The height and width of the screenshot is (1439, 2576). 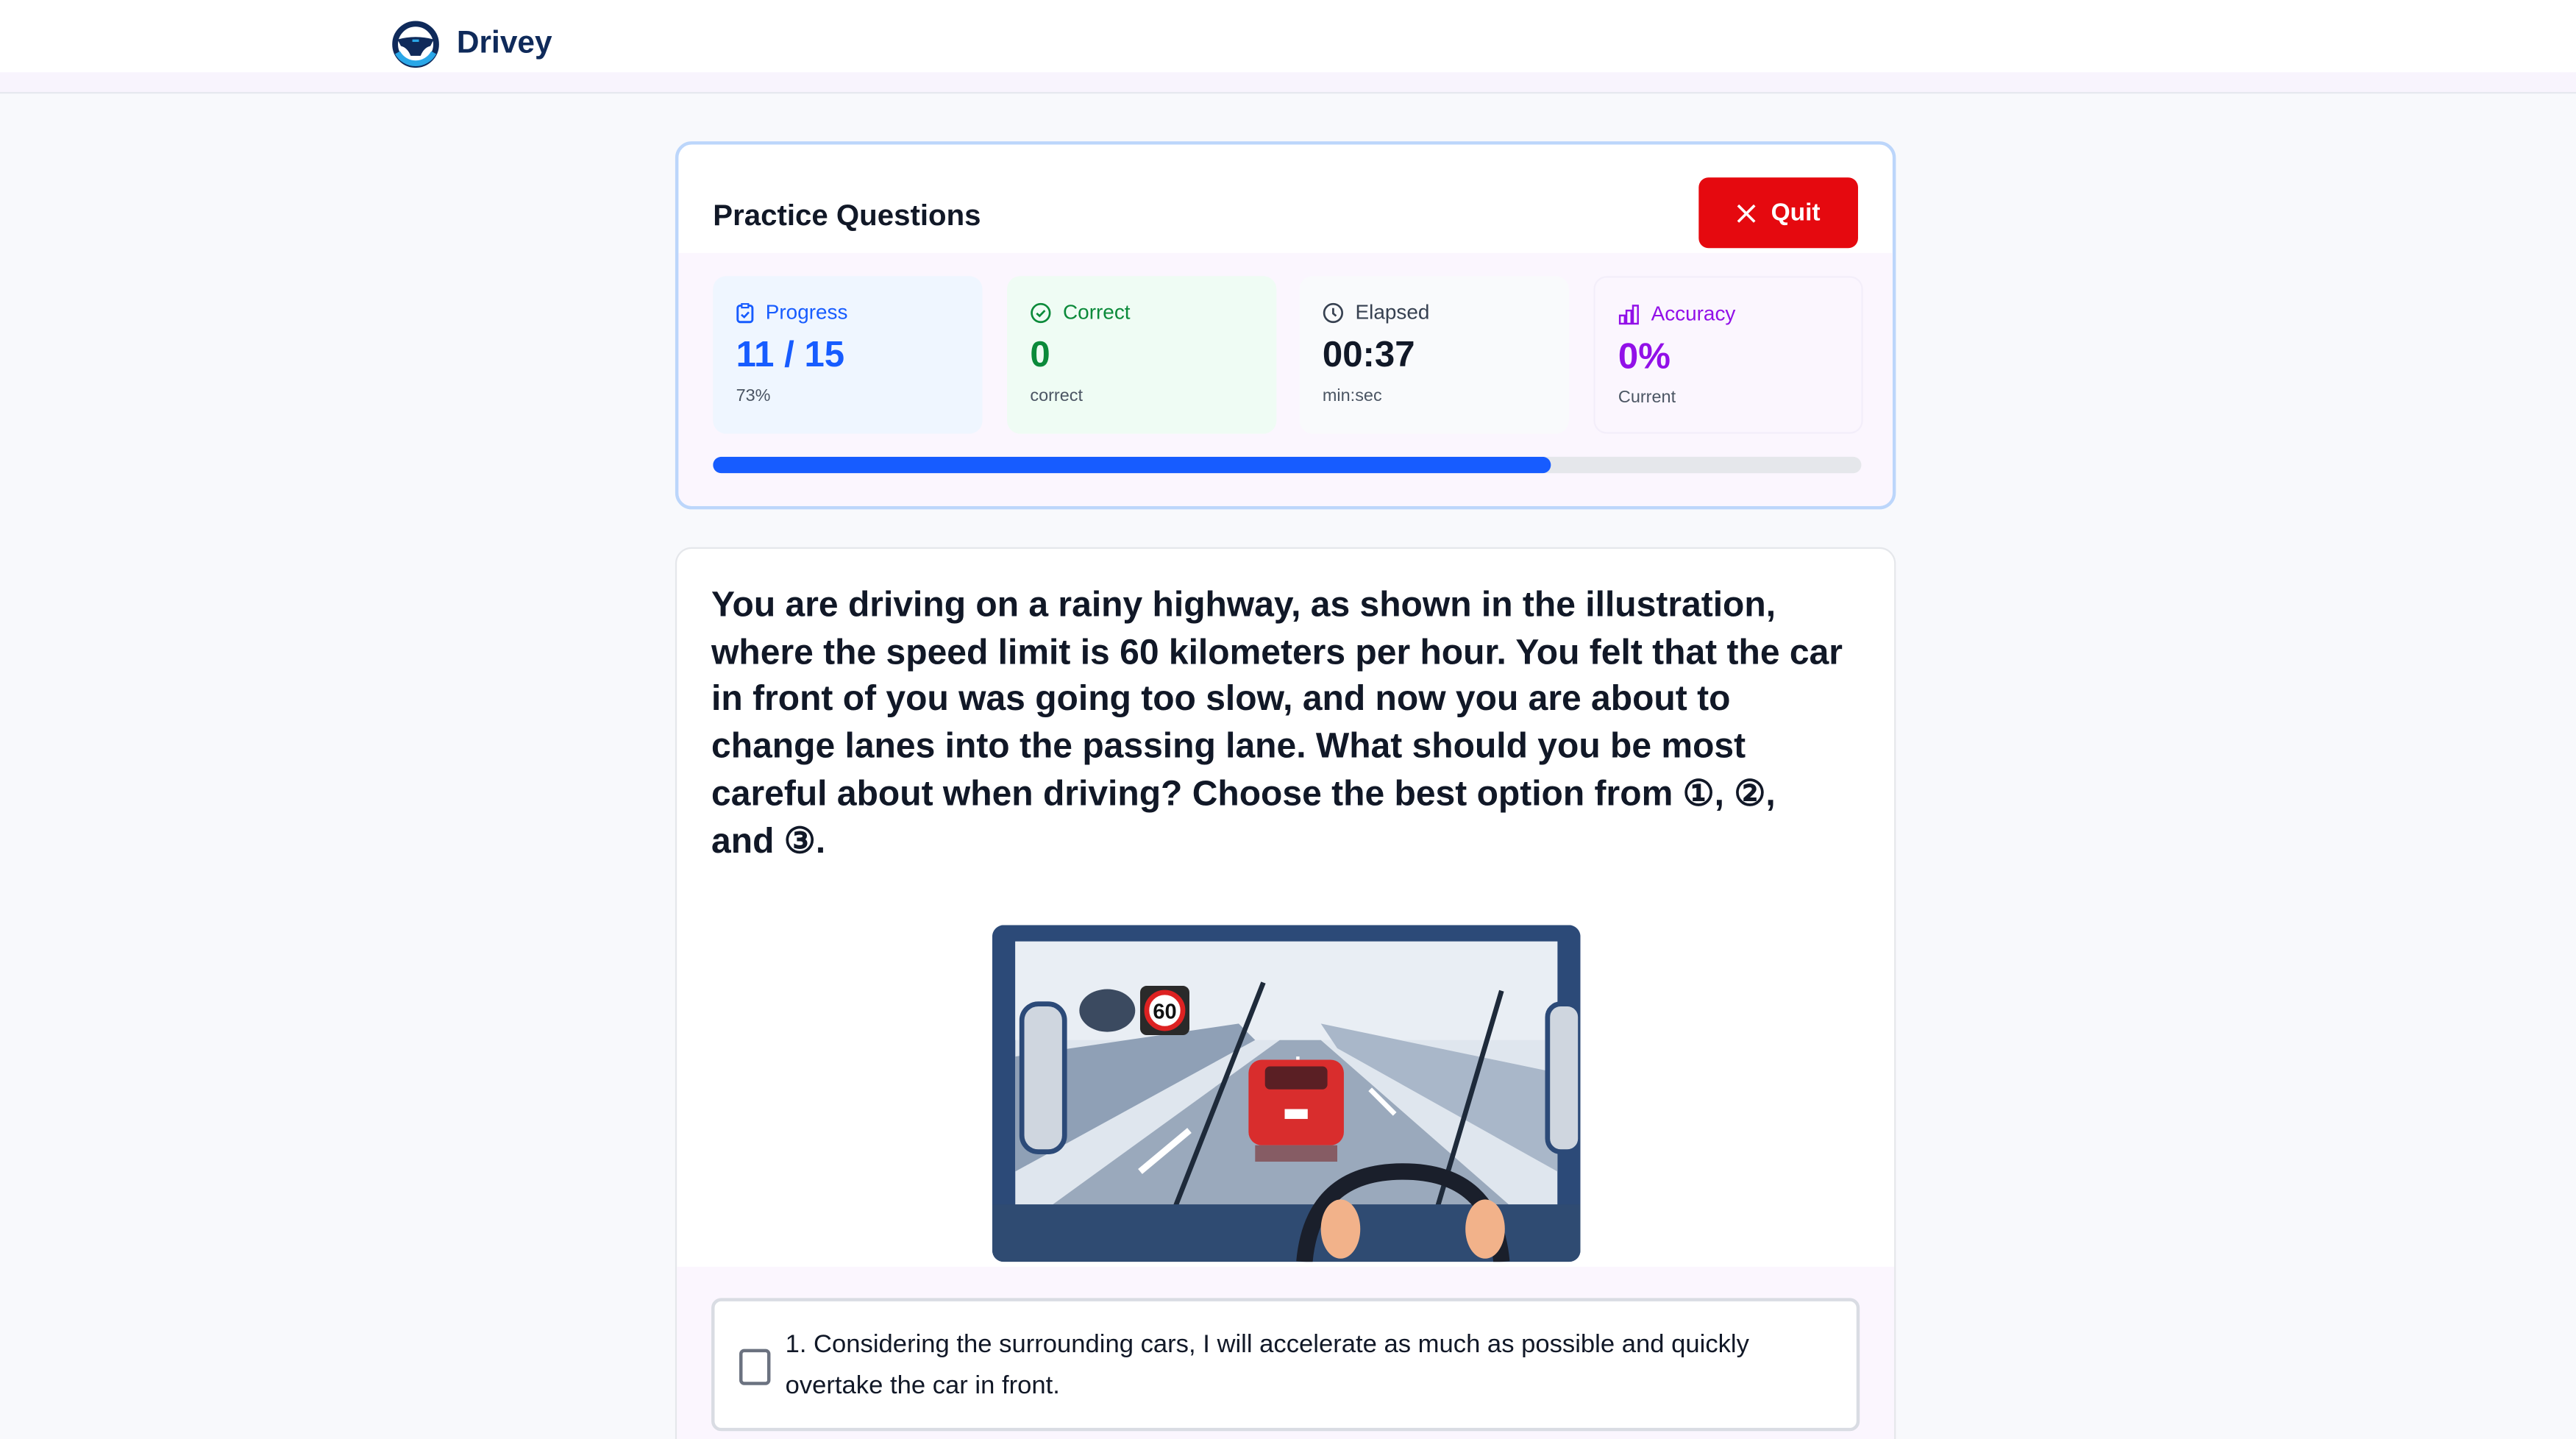 What do you see at coordinates (1288, 83) in the screenshot?
I see `header-divider` at bounding box center [1288, 83].